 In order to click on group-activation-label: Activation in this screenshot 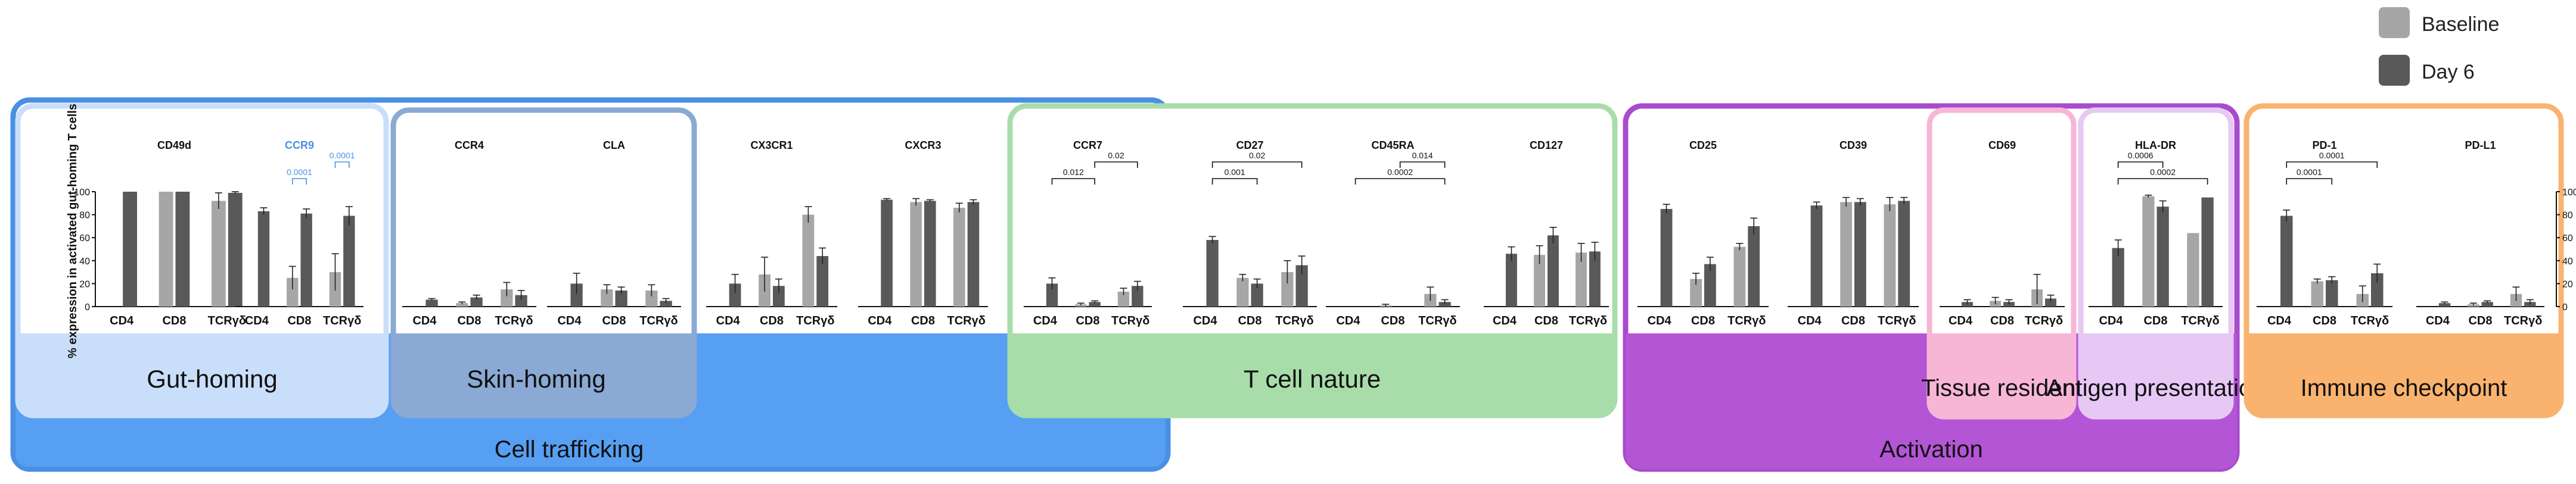, I will do `click(1931, 449)`.